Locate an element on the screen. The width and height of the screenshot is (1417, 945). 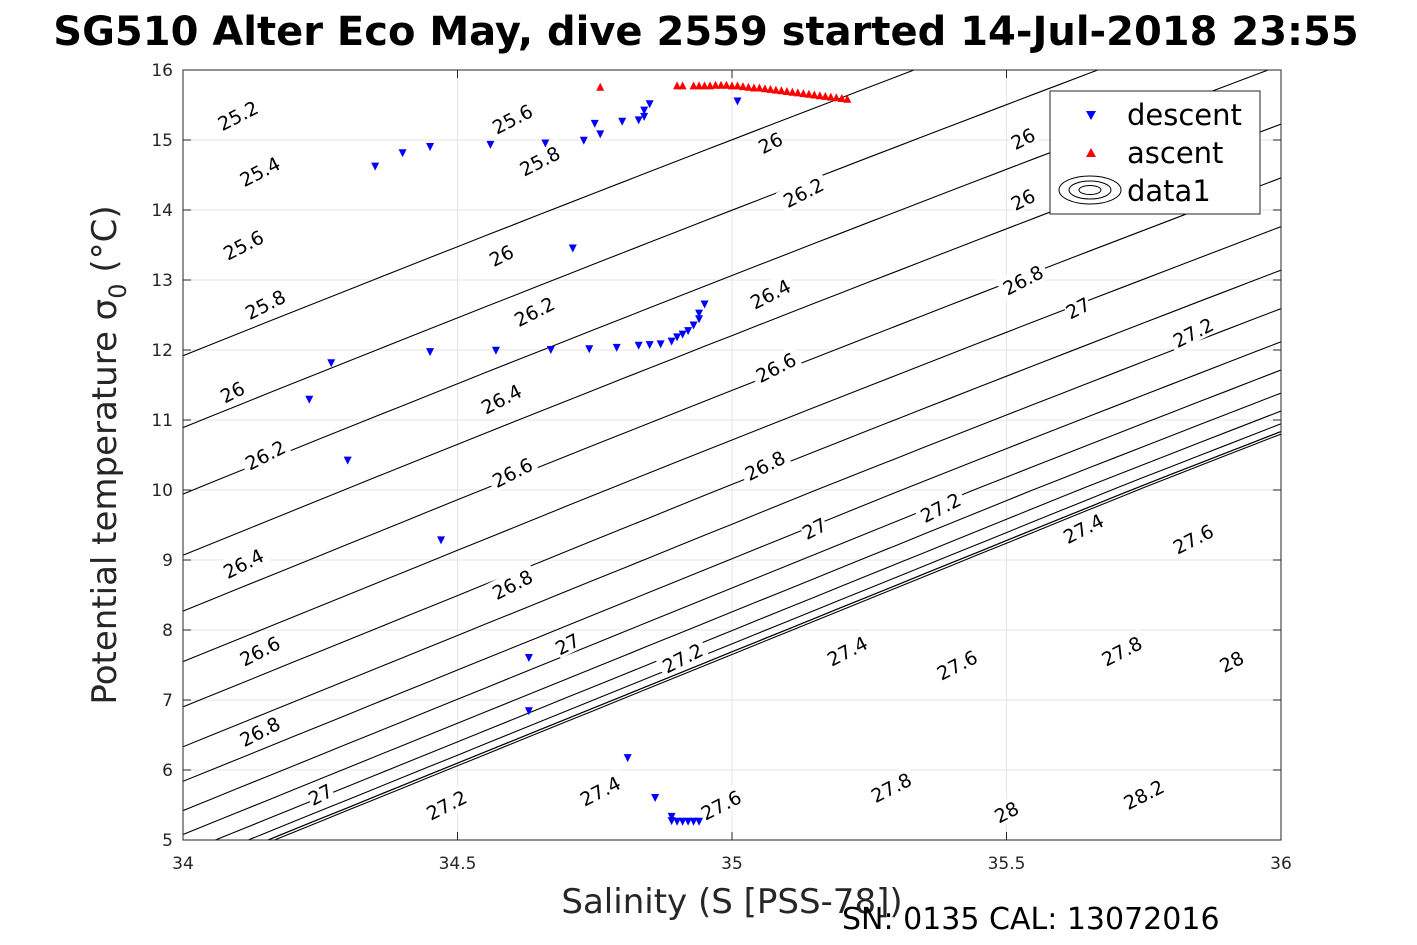
legend: descent ascent data1 is located at coordinates (1155, 152).